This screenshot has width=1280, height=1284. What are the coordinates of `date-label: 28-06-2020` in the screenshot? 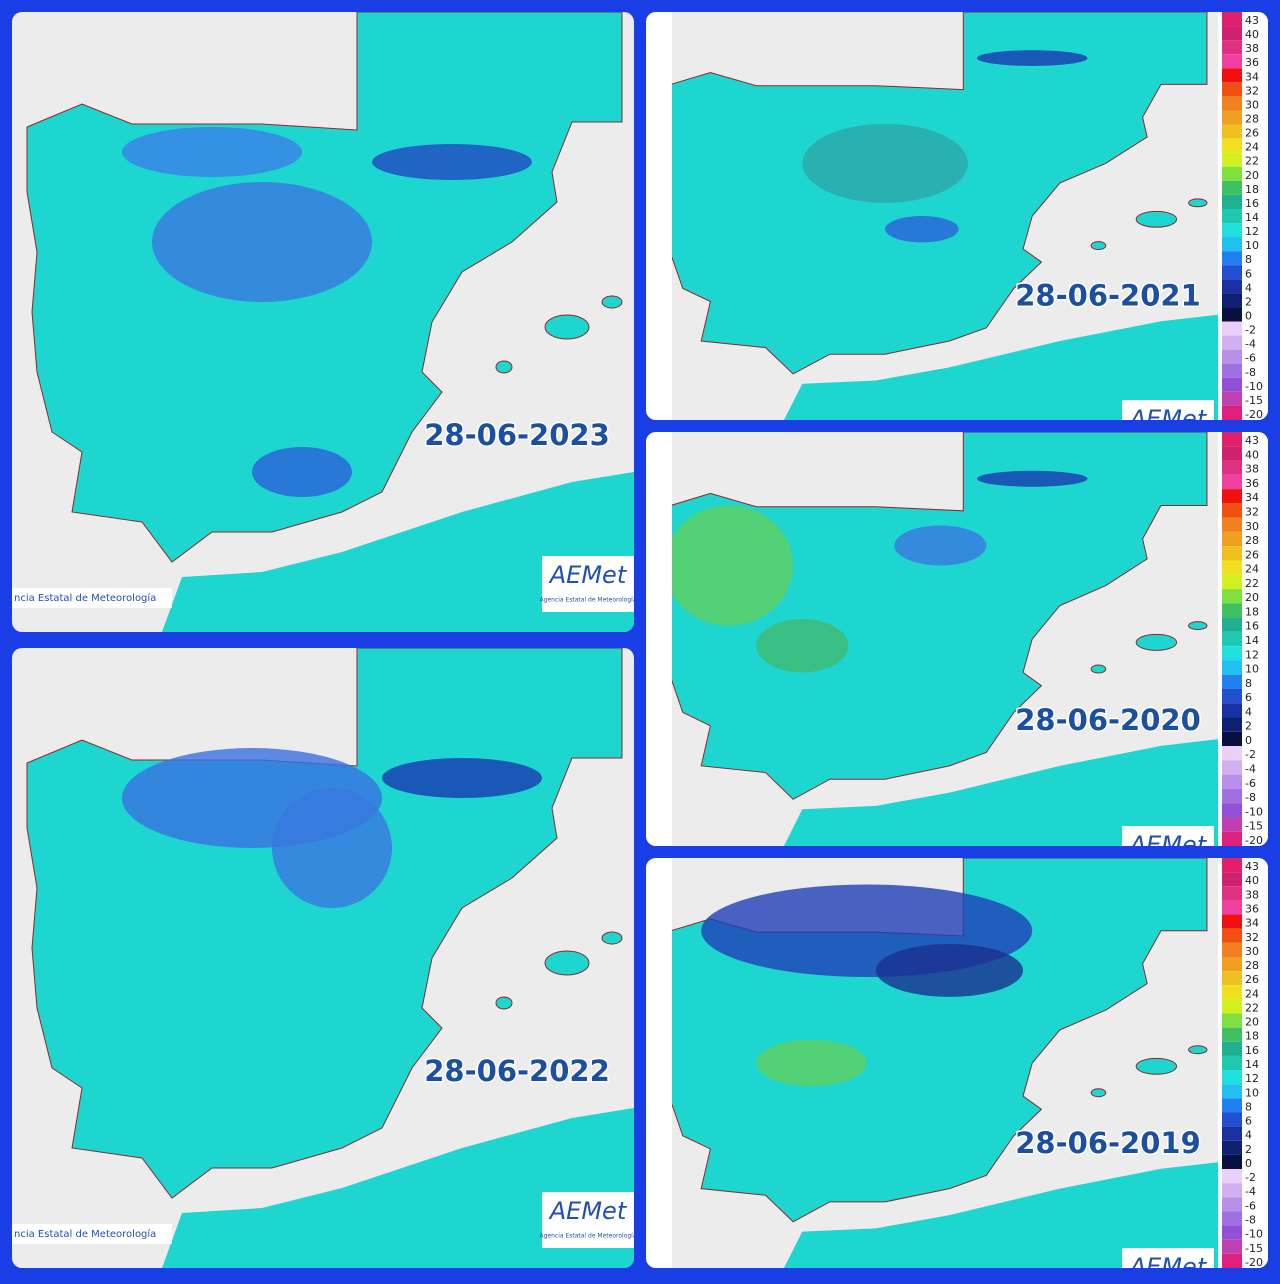 It's located at (1108, 720).